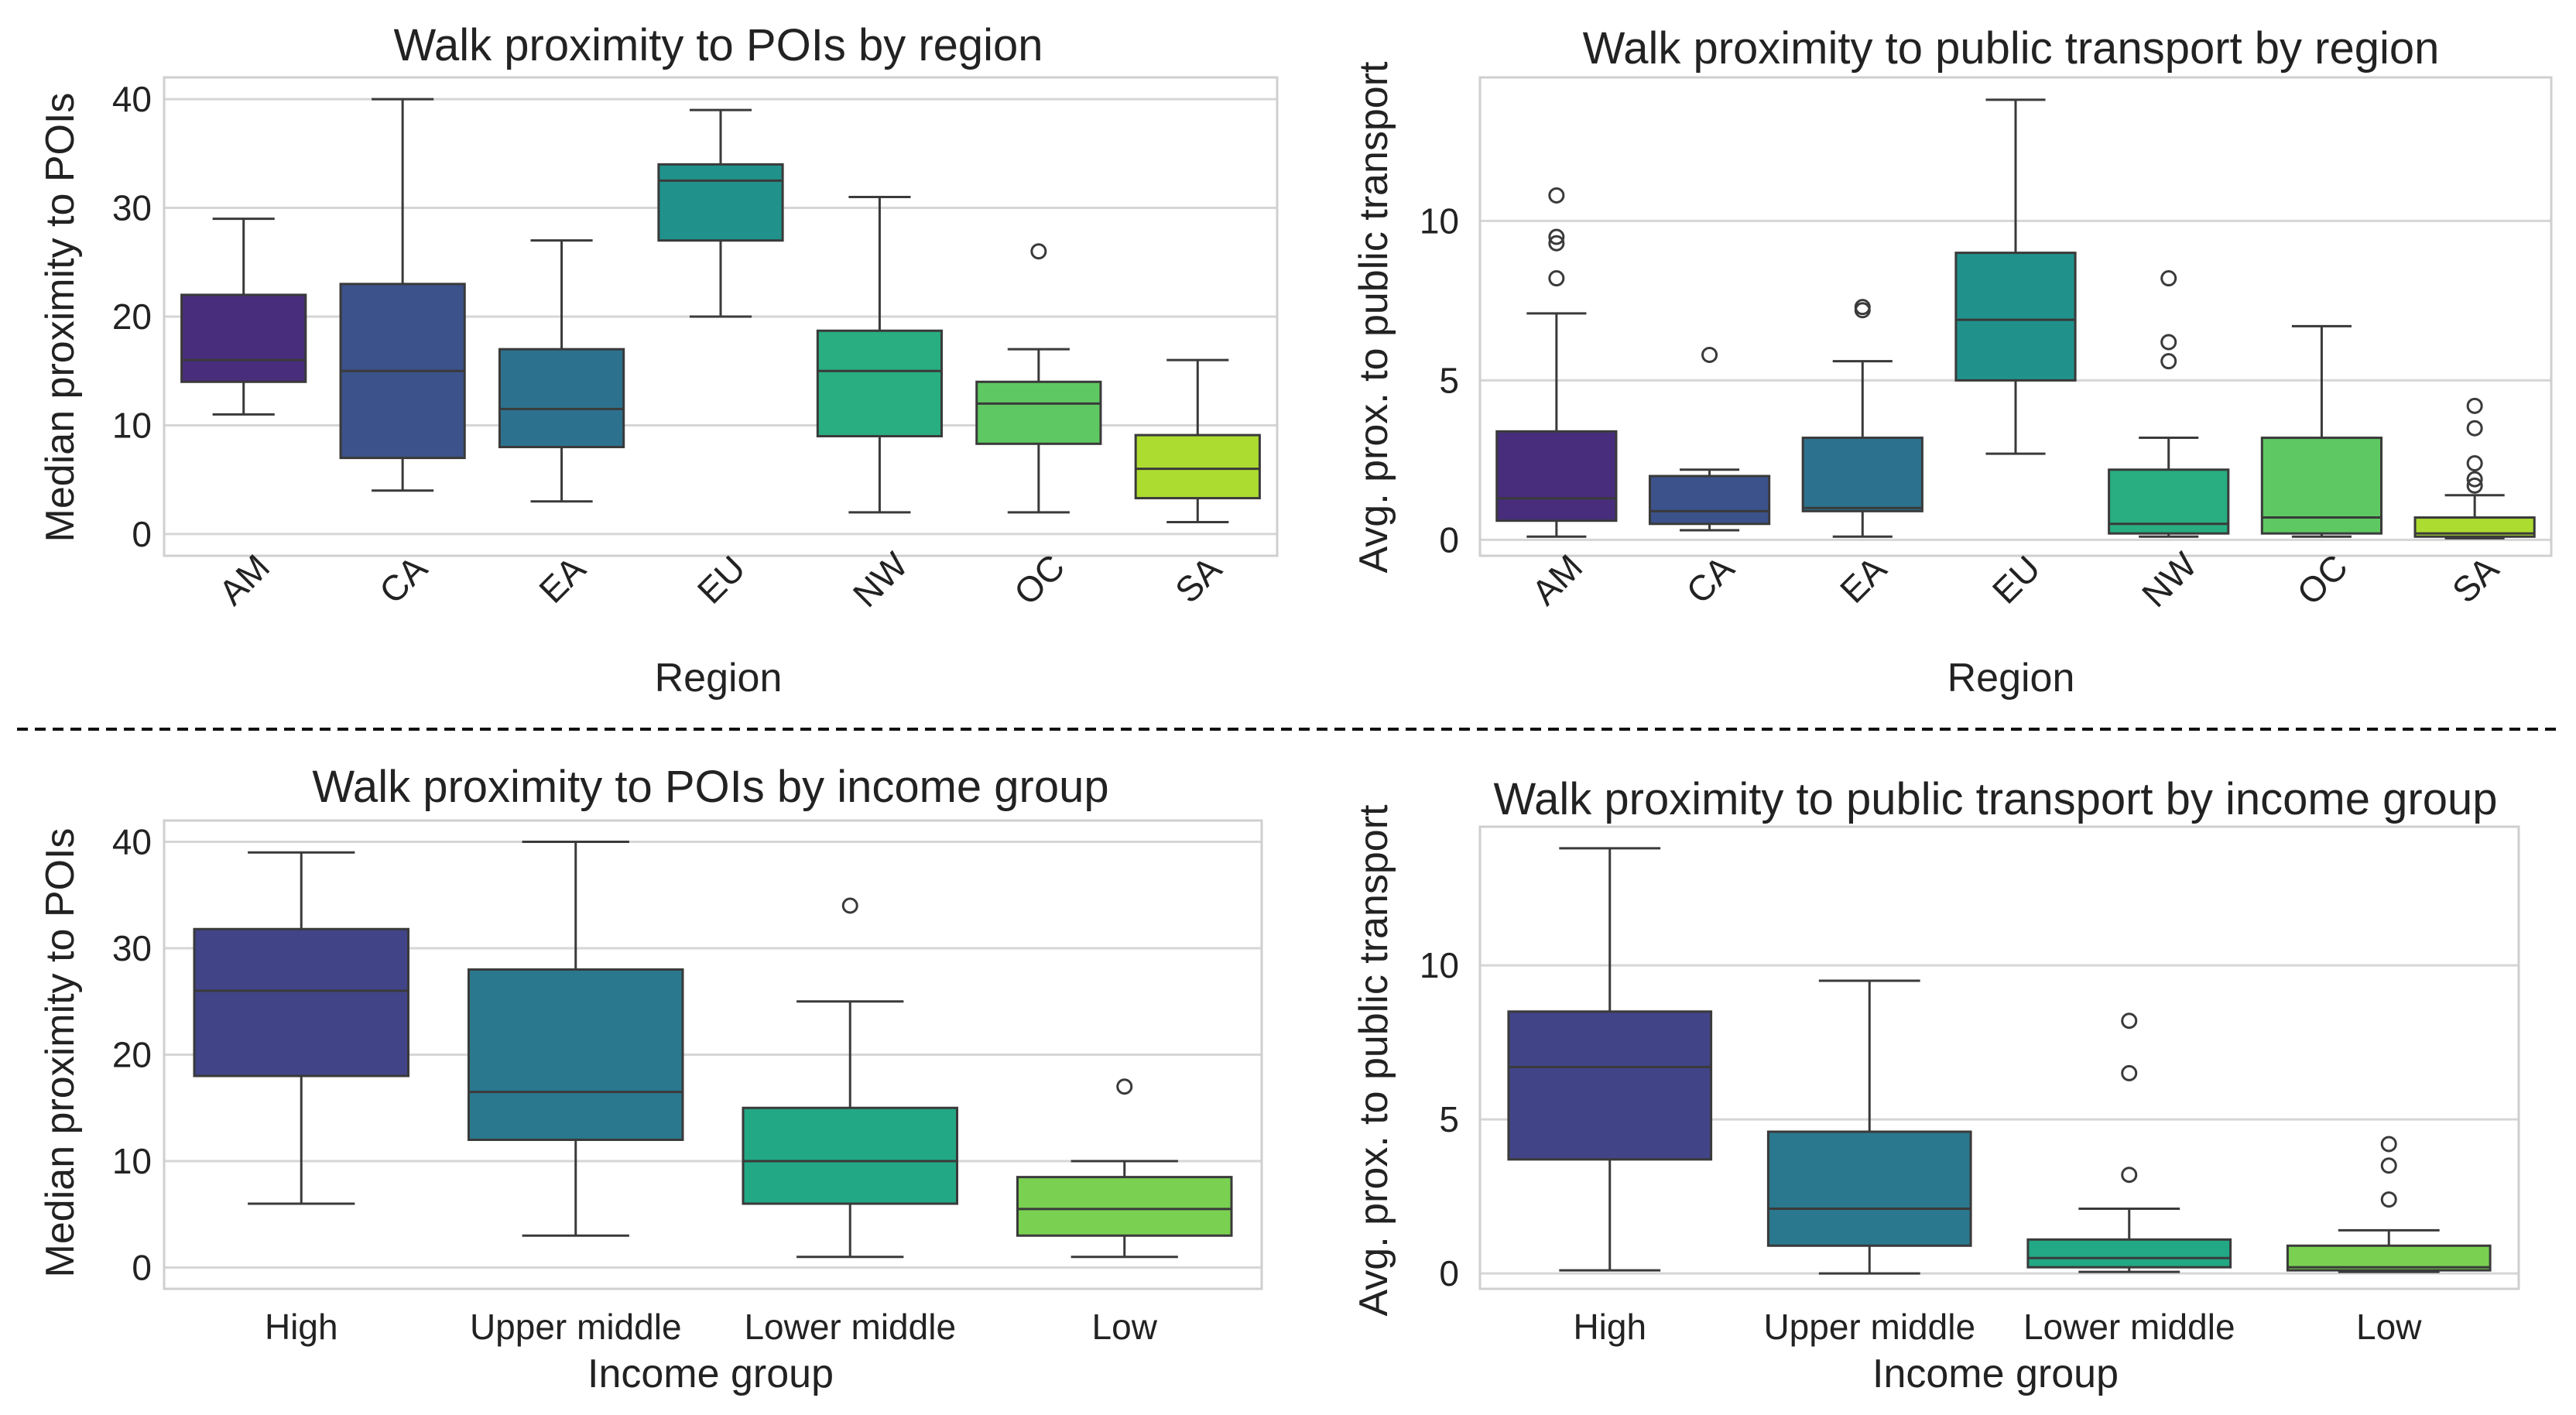  What do you see at coordinates (2475, 579) in the screenshot?
I see `x-tick-label: SA` at bounding box center [2475, 579].